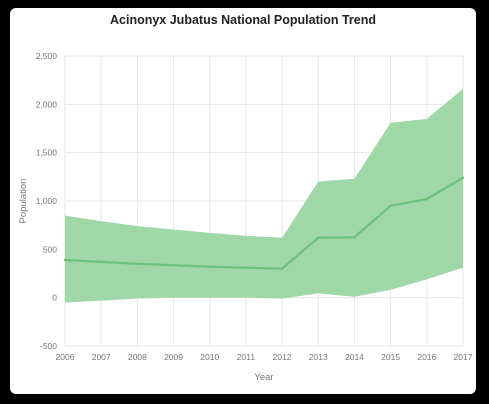  Describe the element at coordinates (47, 201) in the screenshot. I see `y-tick-label: 1,000` at that location.